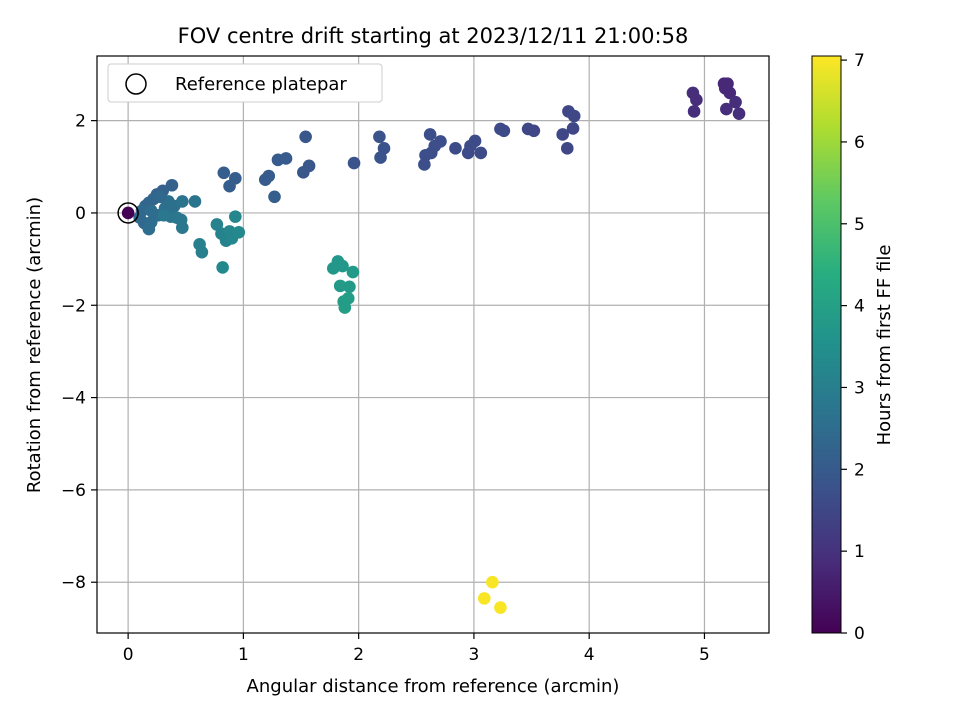 The image size is (960, 720). I want to click on colorbar-label: Hours from first FF file, so click(884, 345).